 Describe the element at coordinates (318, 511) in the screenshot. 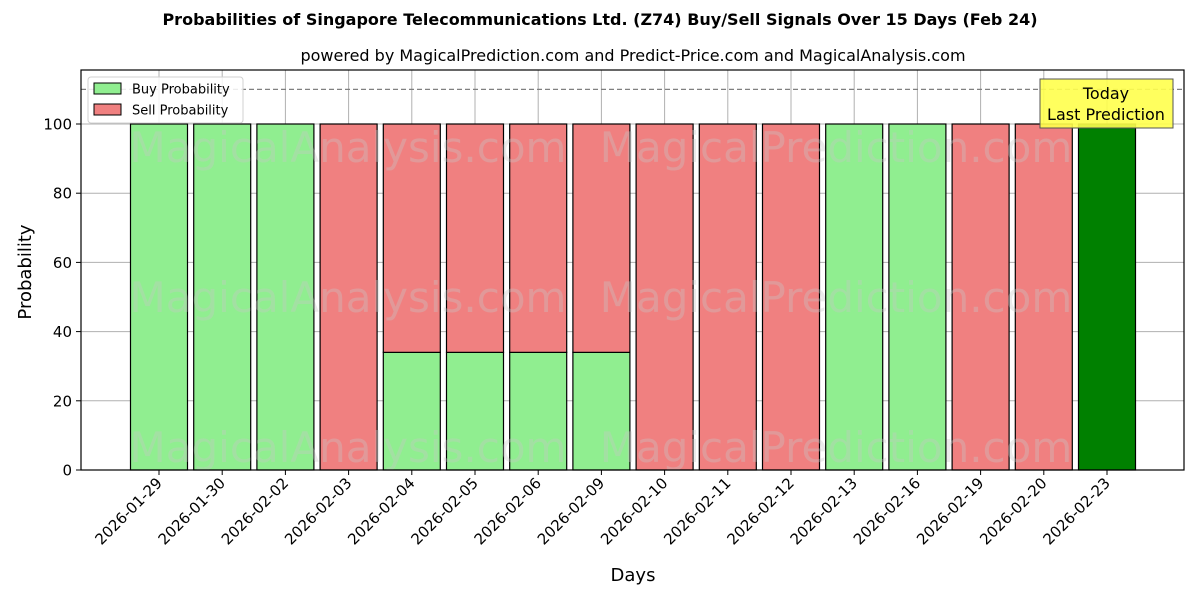

I see `x-tick-label: 2026-02-03` at that location.